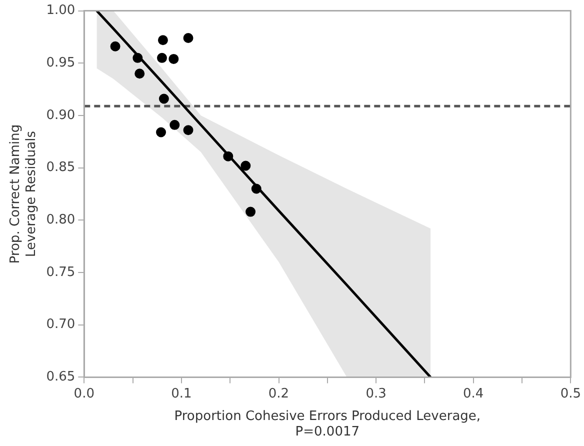 The height and width of the screenshot is (446, 584). Describe the element at coordinates (61, 115) in the screenshot. I see `y-tick-label: 0.90` at that location.